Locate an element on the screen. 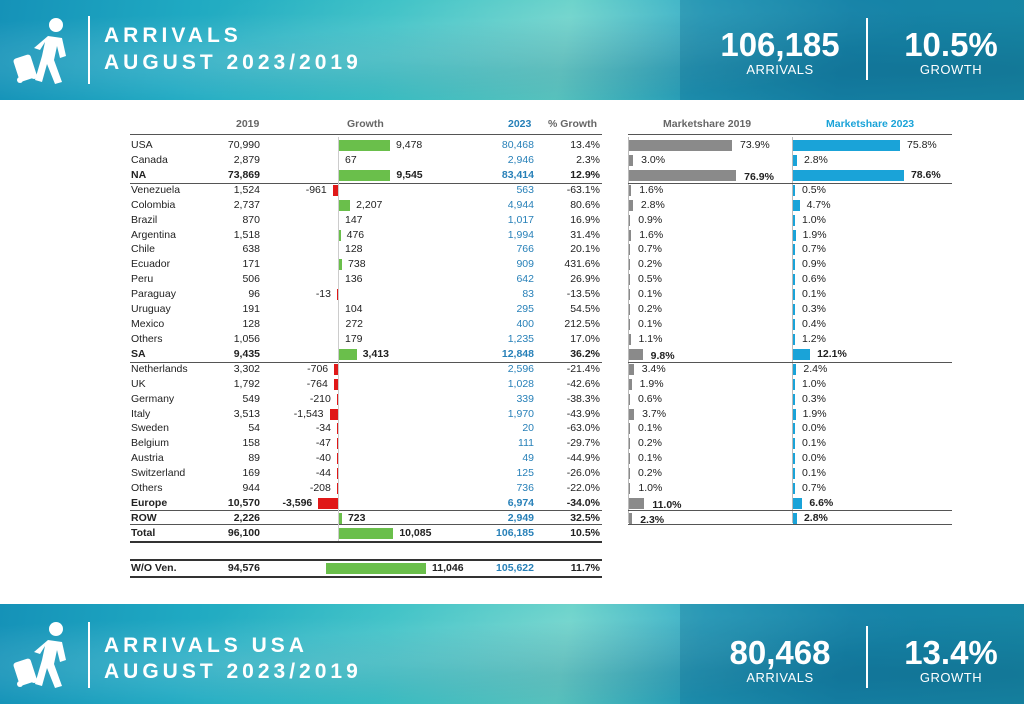 Image resolution: width=1024 pixels, height=704 pixels. value-2019: 2,737 is located at coordinates (246, 204).